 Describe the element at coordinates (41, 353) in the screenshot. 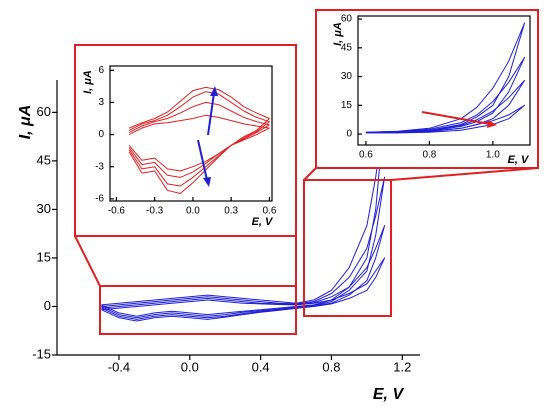

I see `y-tick-label: -15` at that location.